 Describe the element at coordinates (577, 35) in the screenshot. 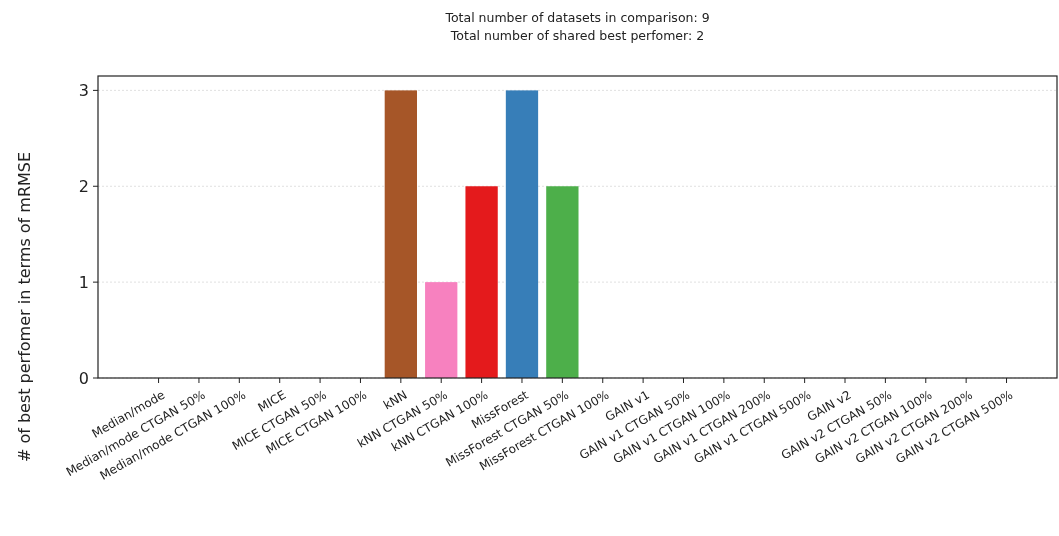

I see `chart-subtitle: Total number of shared best perfomer: 2` at that location.